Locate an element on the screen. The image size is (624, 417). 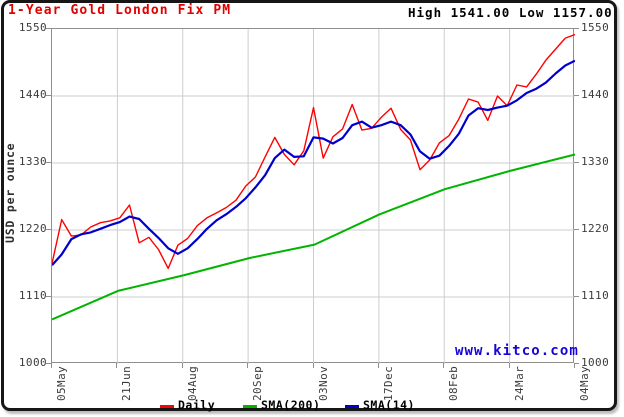
legend-dash-sma14 is located at coordinates (352, 406).